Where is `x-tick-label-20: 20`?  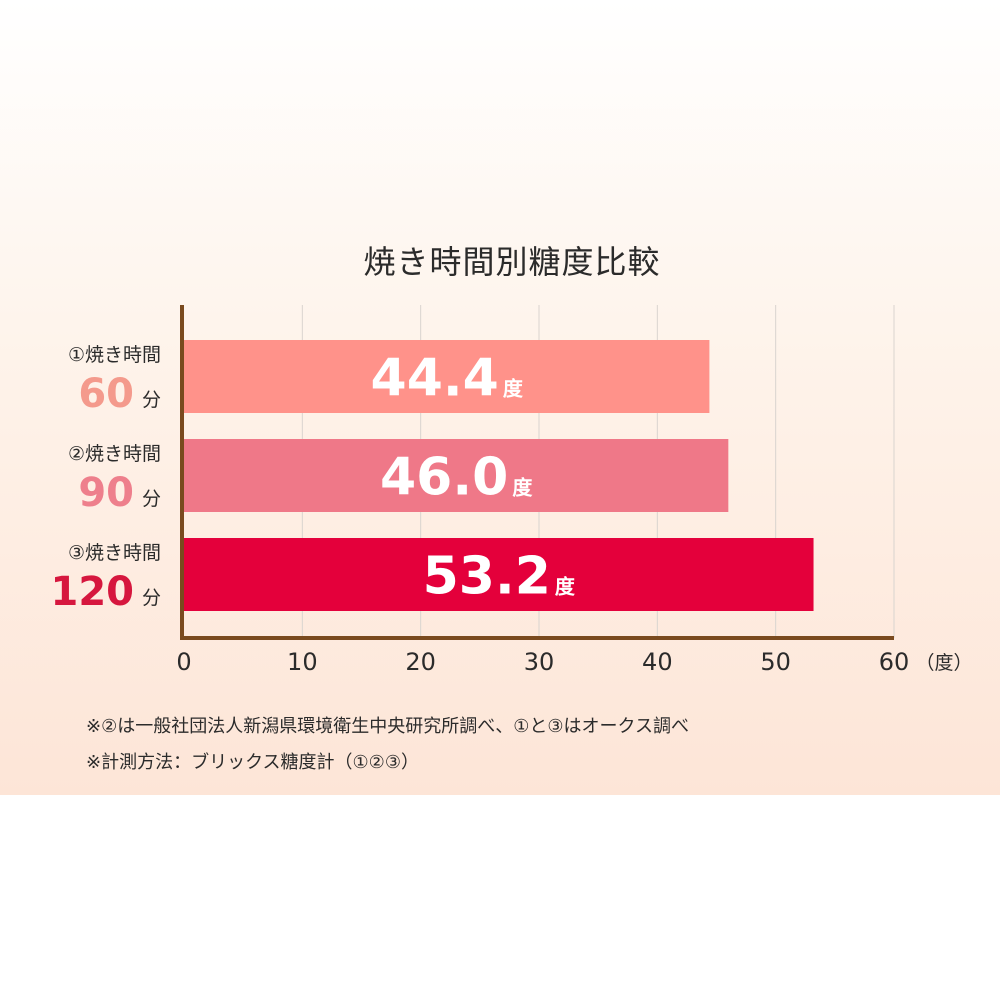
x-tick-label-20: 20 is located at coordinates (420, 662).